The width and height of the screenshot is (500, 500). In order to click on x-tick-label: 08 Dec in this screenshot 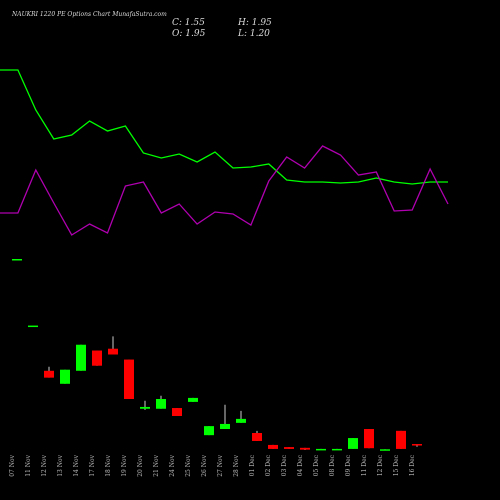, I will do `click(332, 465)`.